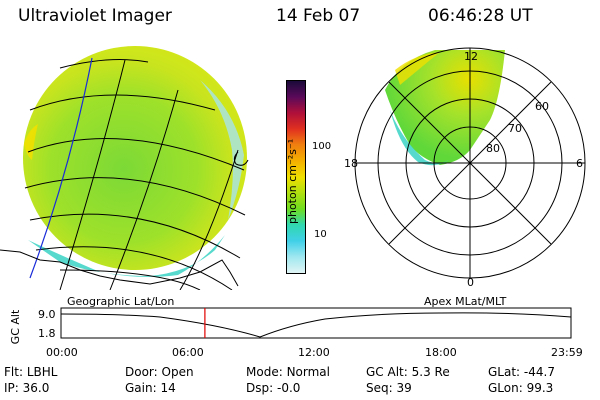 The image size is (600, 400). Describe the element at coordinates (445, 108) in the screenshot. I see `polar-uv-image` at that location.